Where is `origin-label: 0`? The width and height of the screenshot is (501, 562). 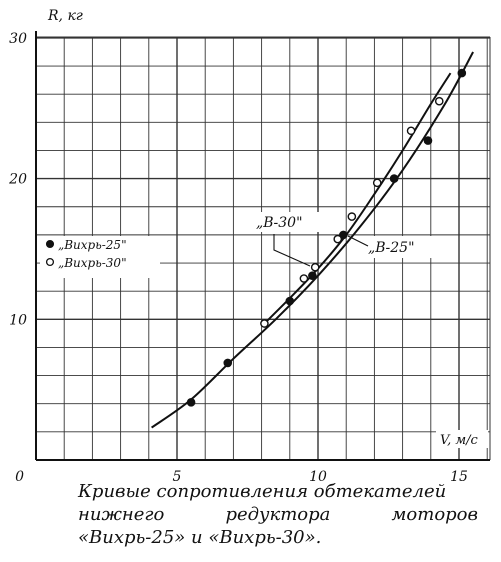 origin-label: 0 is located at coordinates (19, 477).